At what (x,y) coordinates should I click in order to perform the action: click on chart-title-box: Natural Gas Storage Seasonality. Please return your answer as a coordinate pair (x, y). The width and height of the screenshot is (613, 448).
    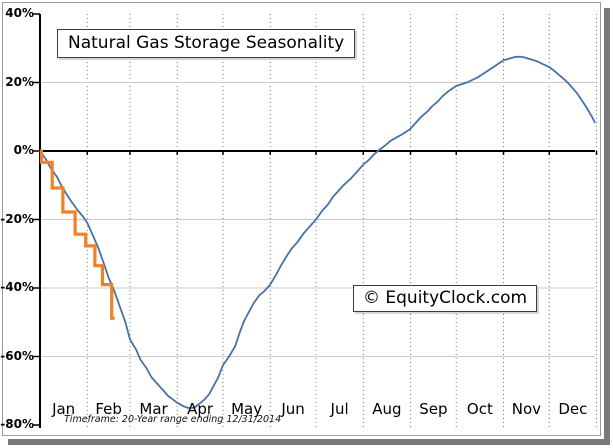
    Looking at the image, I should click on (206, 43).